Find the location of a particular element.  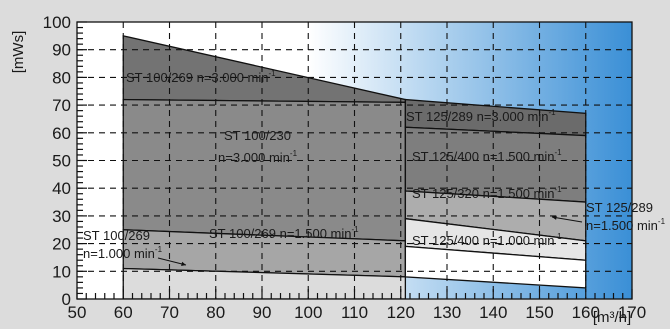

x-tick-label: 70 is located at coordinates (169, 312).